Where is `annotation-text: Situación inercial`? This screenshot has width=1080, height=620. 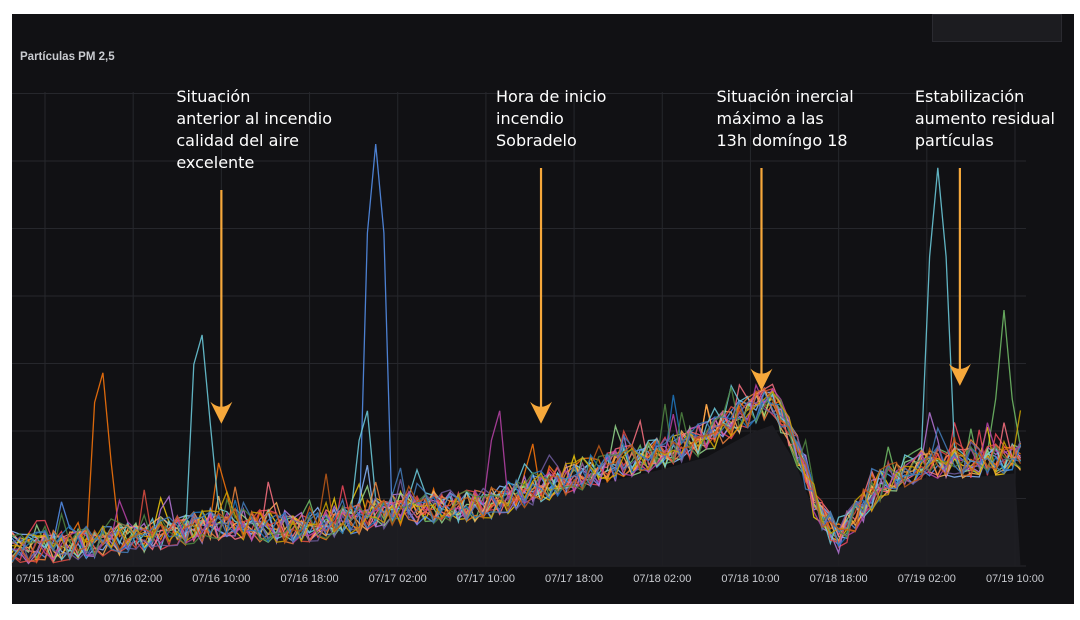
annotation-text: Situación inercial is located at coordinates (784, 96).